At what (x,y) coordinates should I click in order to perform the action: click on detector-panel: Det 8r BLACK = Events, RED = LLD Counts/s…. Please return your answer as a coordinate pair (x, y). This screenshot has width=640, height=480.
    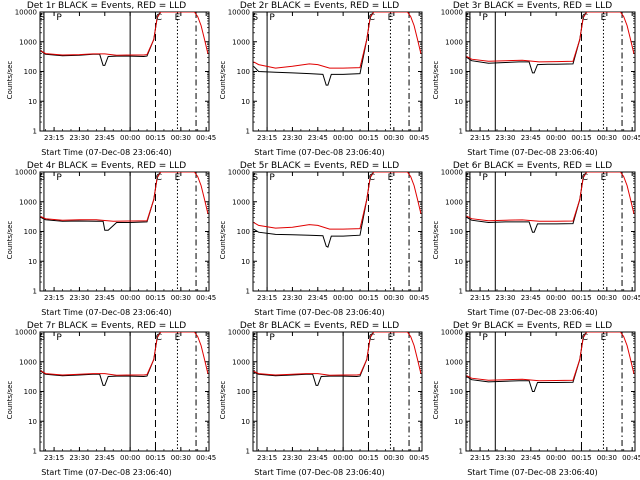
    Looking at the image, I should click on (321, 400).